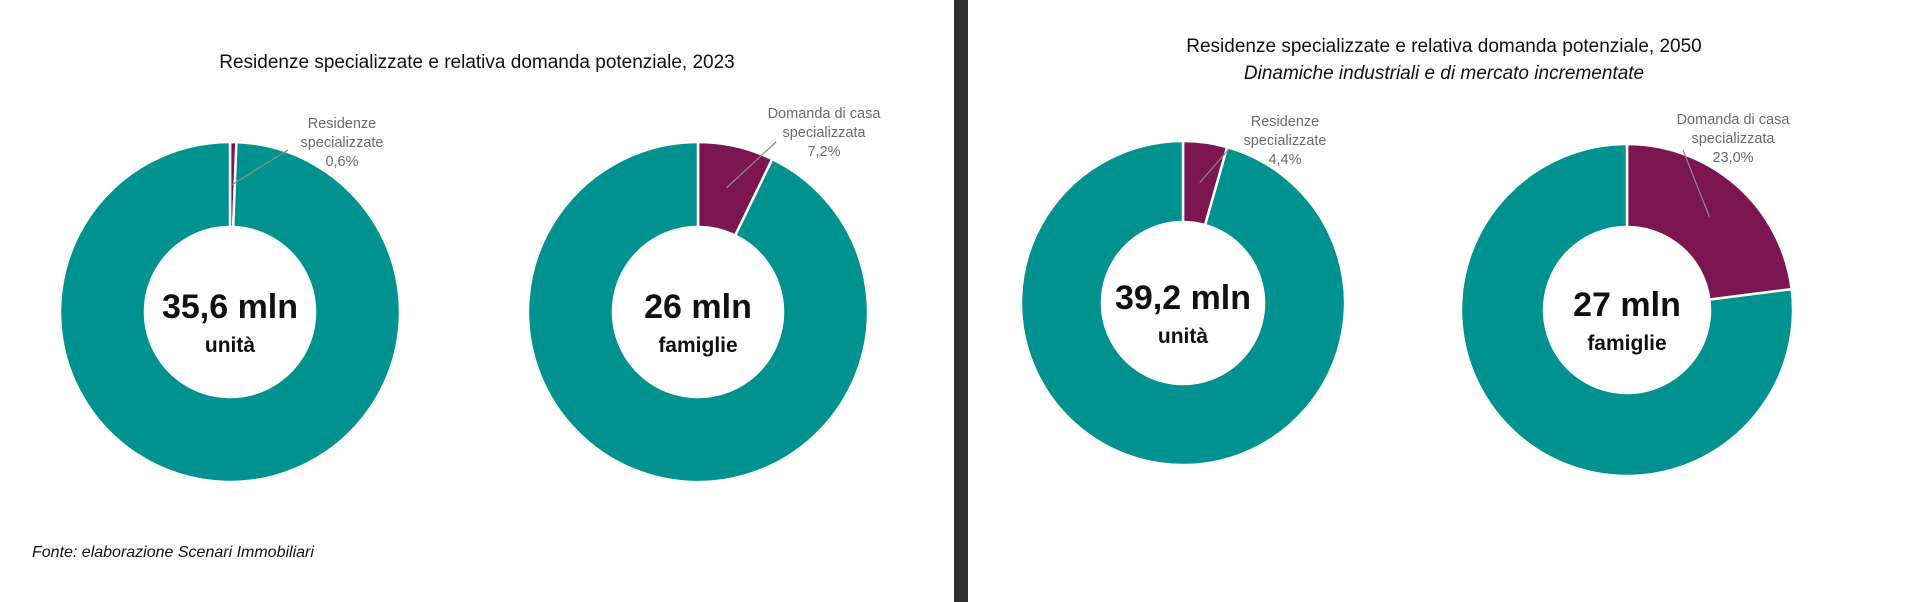 Image resolution: width=1920 pixels, height=602 pixels. I want to click on donut-center-value: 39,2 mln, so click(1183, 298).